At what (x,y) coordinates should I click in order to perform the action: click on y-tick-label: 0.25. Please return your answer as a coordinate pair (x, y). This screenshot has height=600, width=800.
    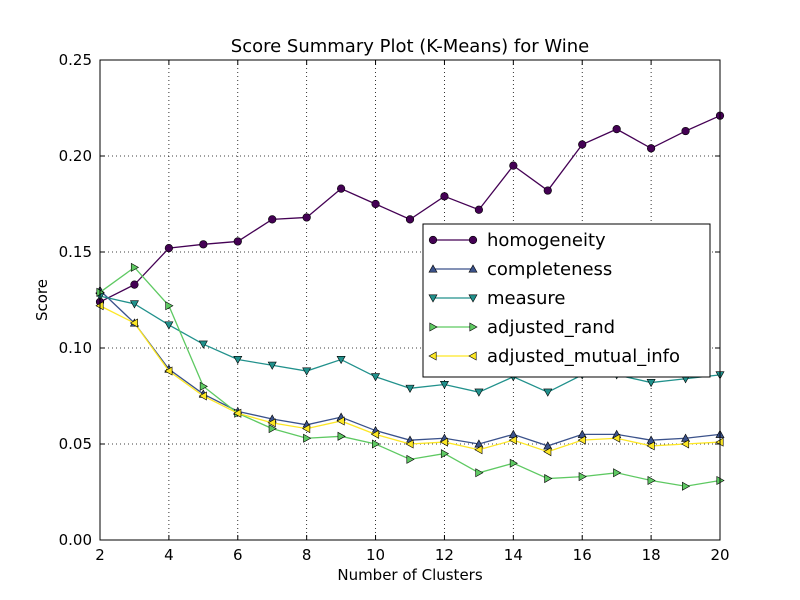
    Looking at the image, I should click on (75, 60).